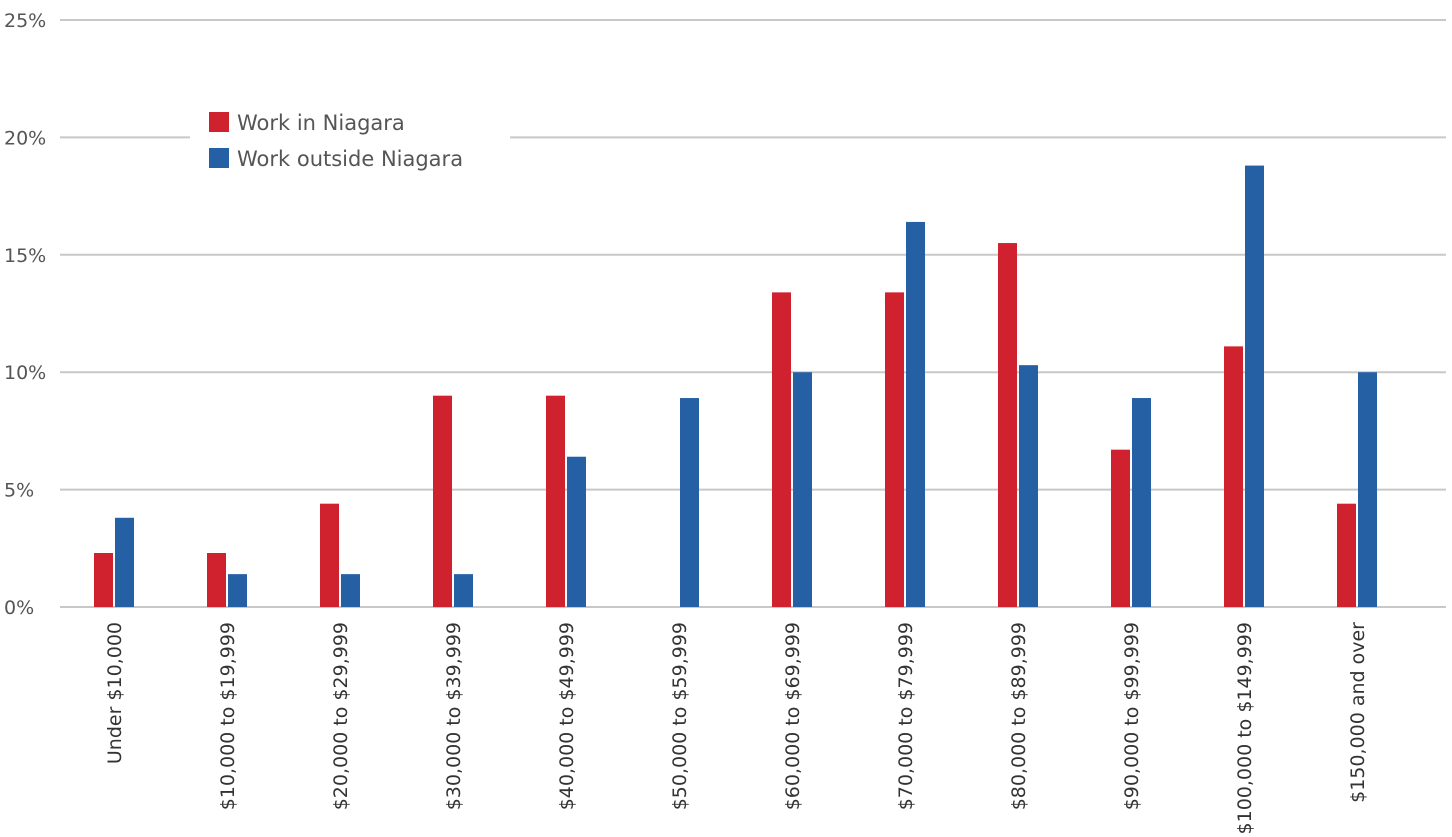  Describe the element at coordinates (115, 693) in the screenshot. I see `x-category-label: Under $10,000` at that location.